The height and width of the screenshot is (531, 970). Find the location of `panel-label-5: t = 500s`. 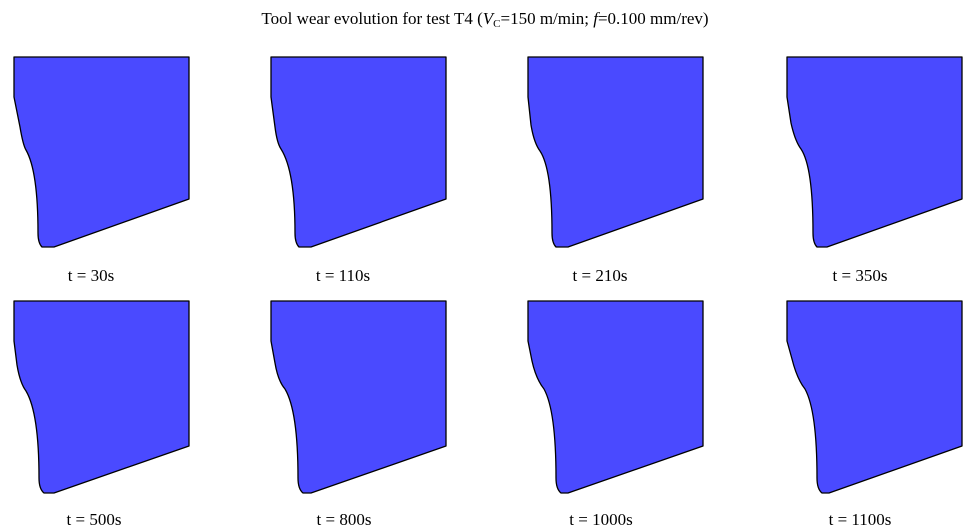

panel-label-5: t = 500s is located at coordinates (94, 519).